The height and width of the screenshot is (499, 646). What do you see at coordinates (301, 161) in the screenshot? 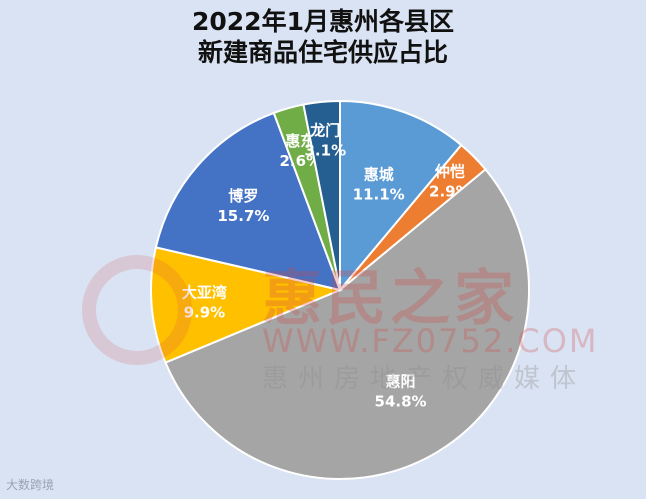
I see `slice-value-label: 2.6%` at bounding box center [301, 161].